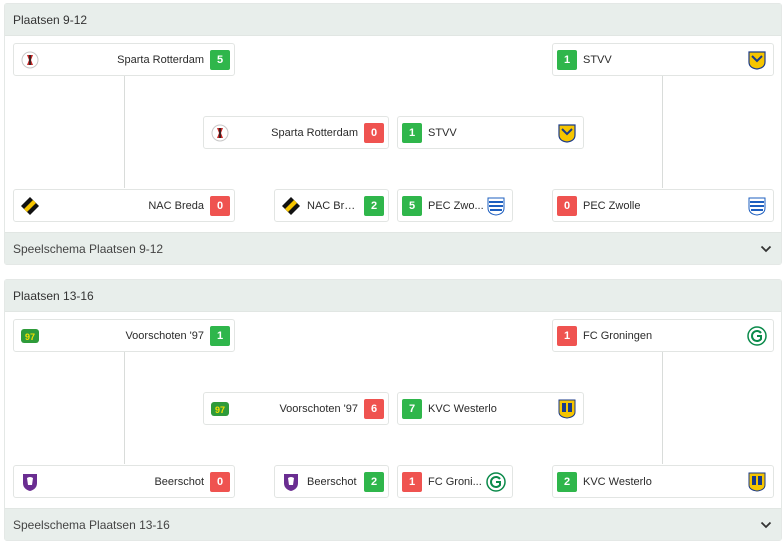 The height and width of the screenshot is (541, 782). Describe the element at coordinates (663, 335) in the screenshot. I see `match-team-right-top: 1 FC Groningen` at that location.